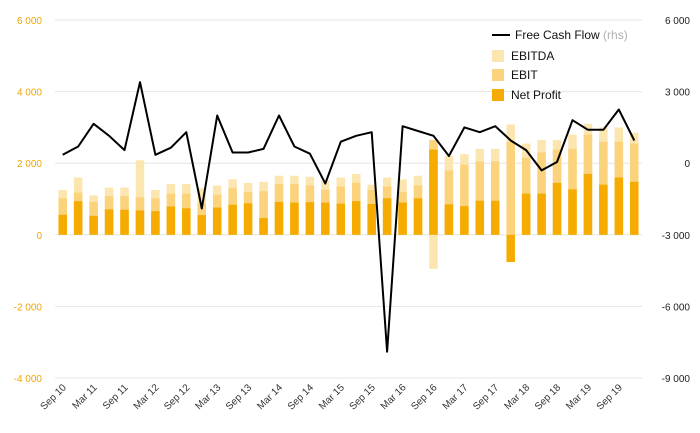 The height and width of the screenshot is (433, 700). I want to click on right-tick-label: 0, so click(687, 164).